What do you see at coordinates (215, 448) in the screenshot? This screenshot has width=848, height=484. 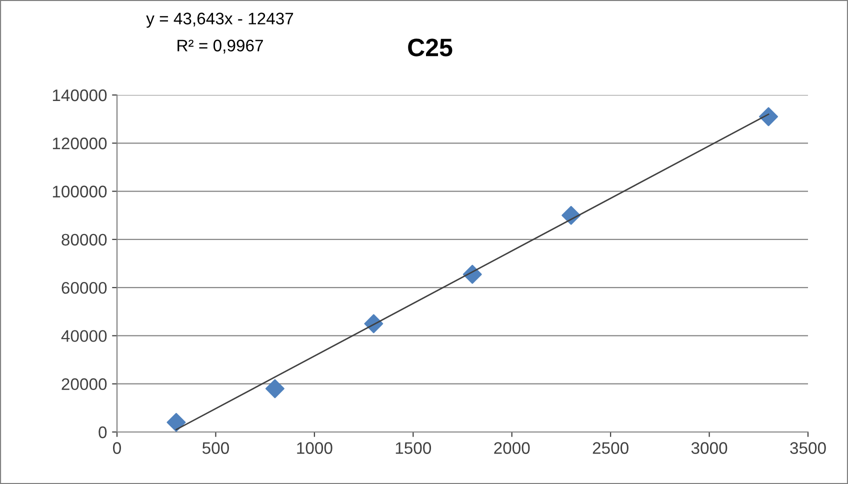 I see `x-tick-label: 500` at bounding box center [215, 448].